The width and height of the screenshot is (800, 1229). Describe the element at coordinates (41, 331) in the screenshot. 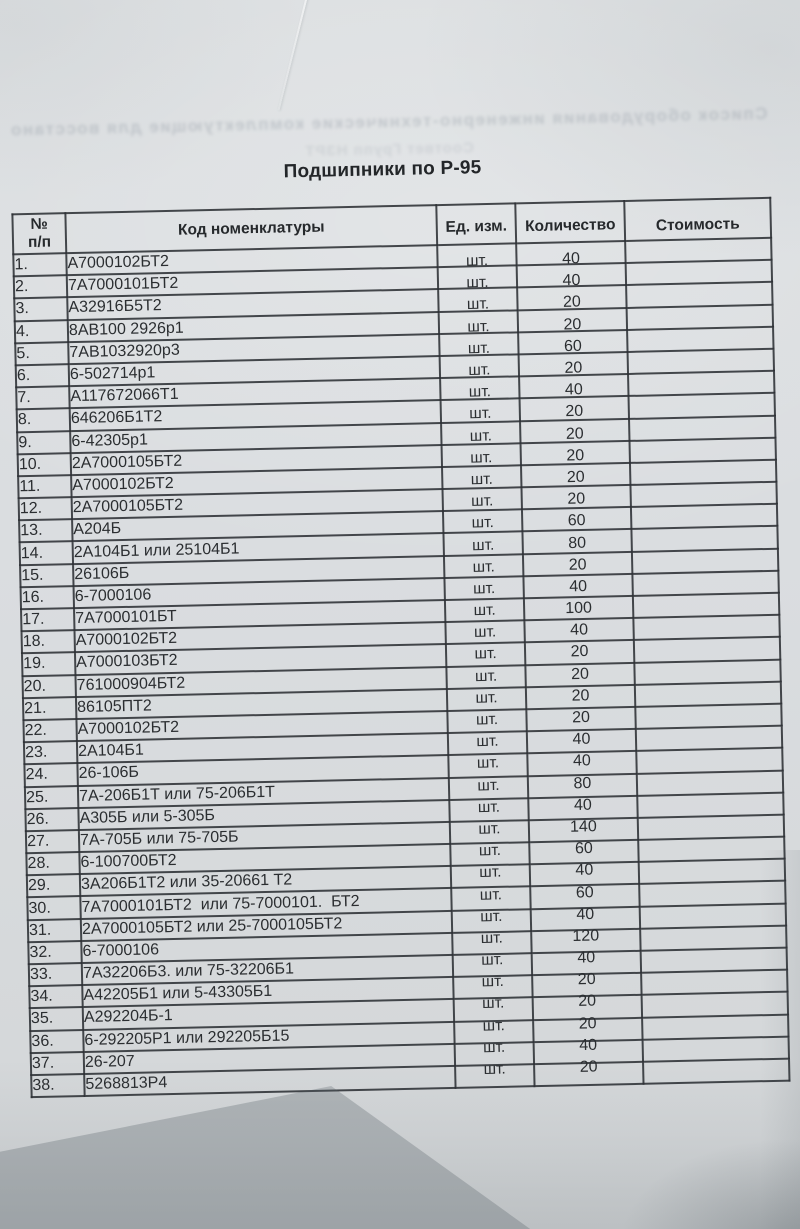

I see `row-number-cell: 4.` at that location.